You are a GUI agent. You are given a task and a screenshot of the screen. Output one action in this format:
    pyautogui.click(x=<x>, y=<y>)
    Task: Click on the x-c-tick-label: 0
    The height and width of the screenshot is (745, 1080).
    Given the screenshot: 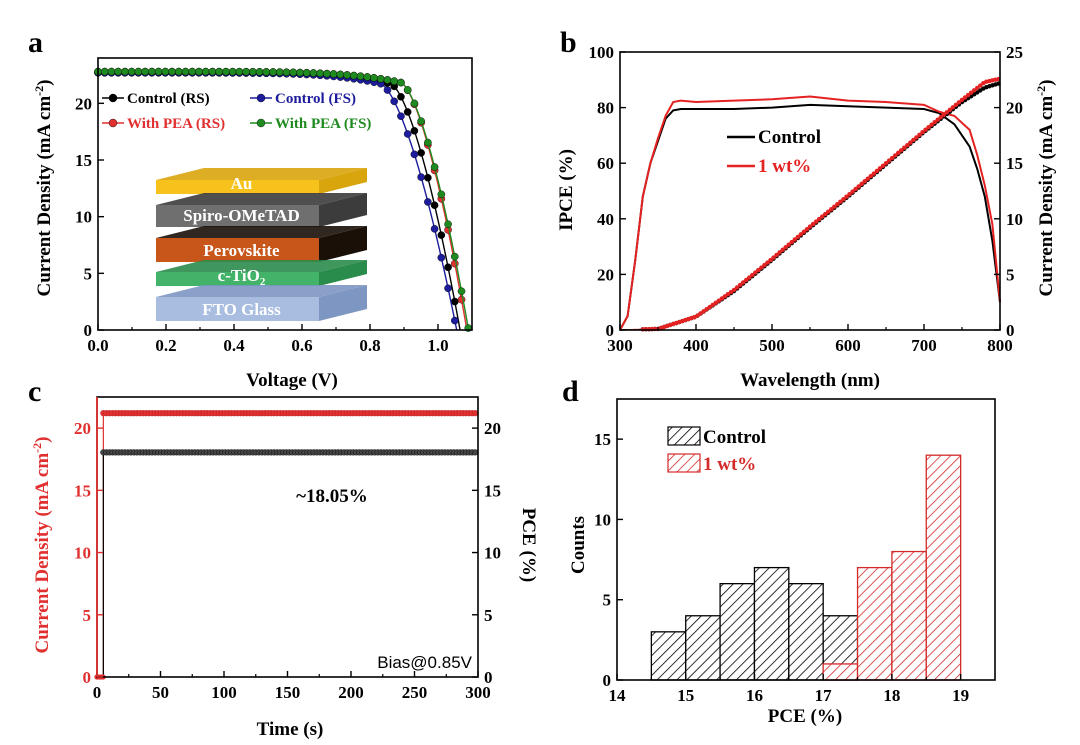 What is the action you would take?
    pyautogui.click(x=97, y=692)
    